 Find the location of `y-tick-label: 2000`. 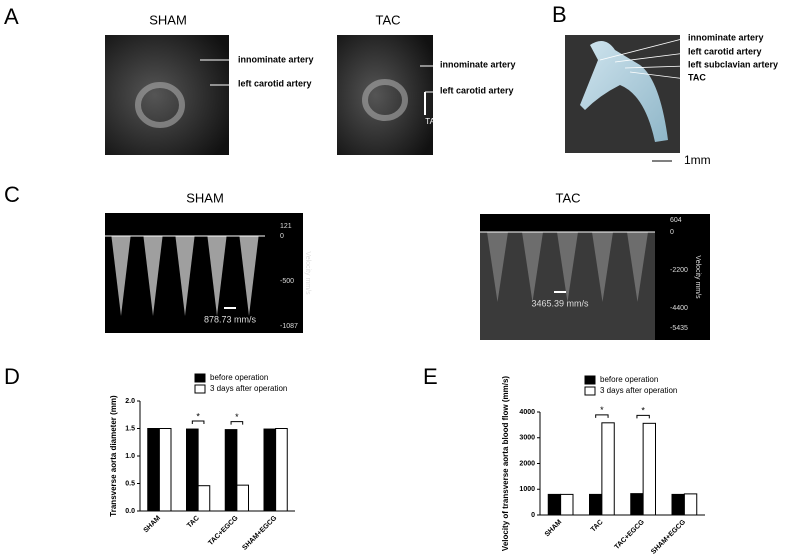

y-tick-label: 2000 is located at coordinates (527, 463).